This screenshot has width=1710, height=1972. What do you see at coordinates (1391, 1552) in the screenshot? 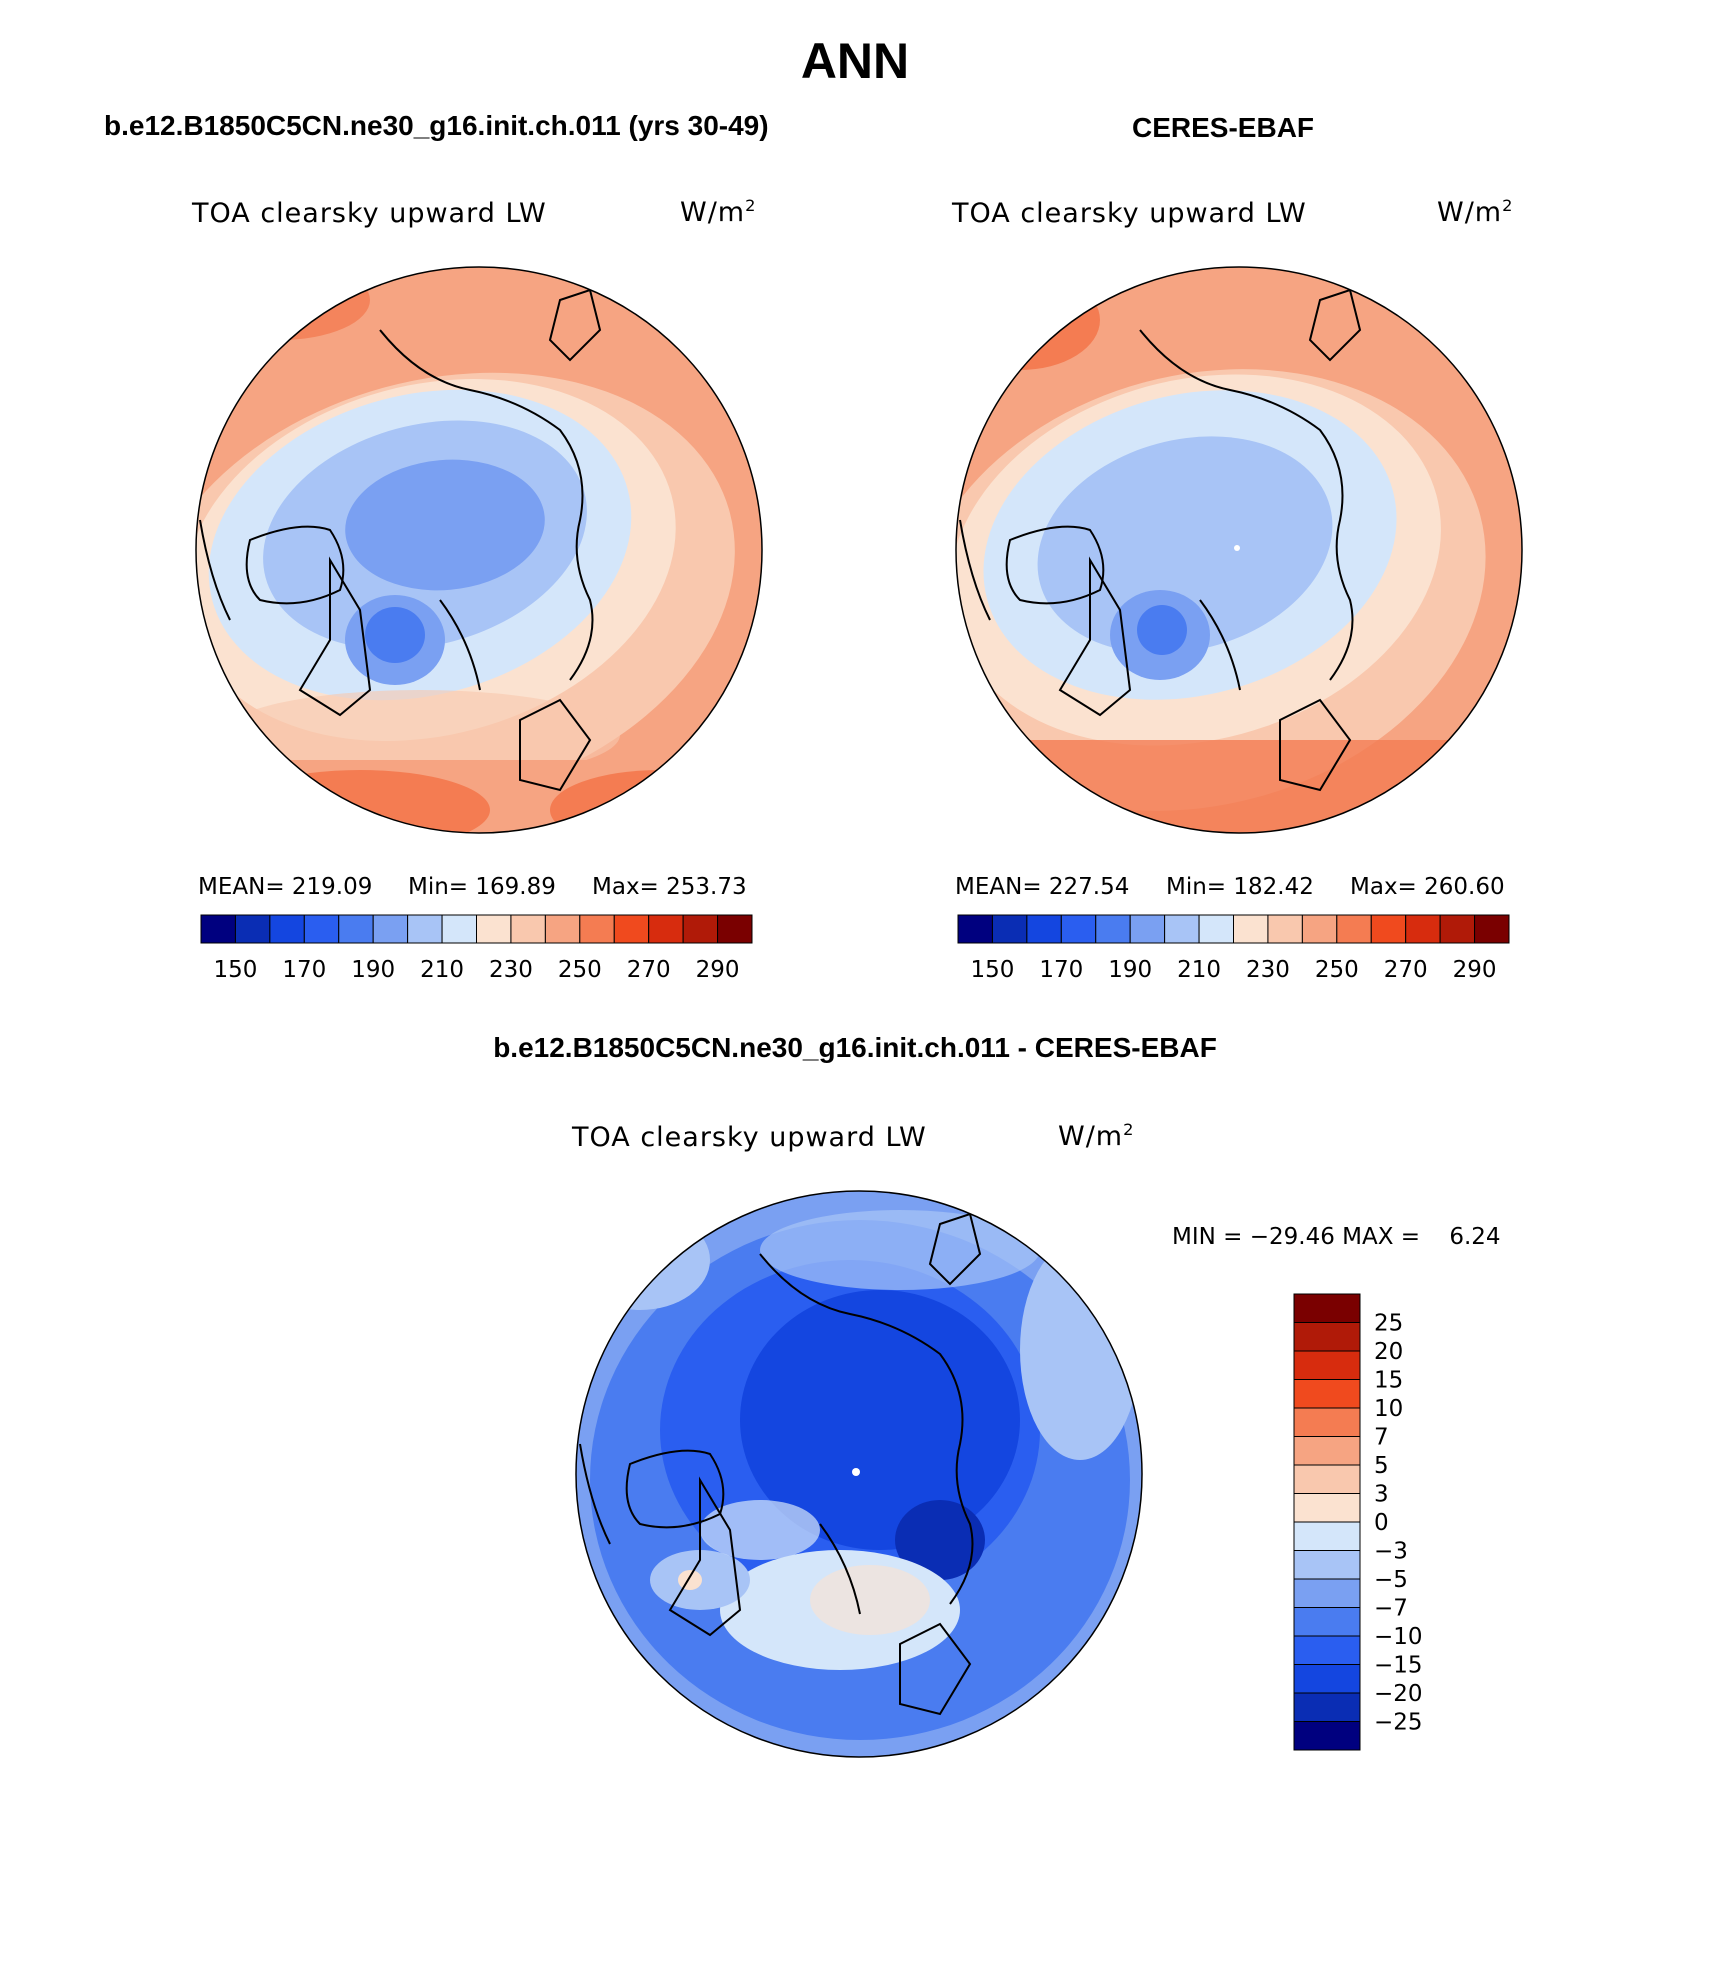
I see `diff-colorbar-tick-label: −3` at bounding box center [1391, 1552].